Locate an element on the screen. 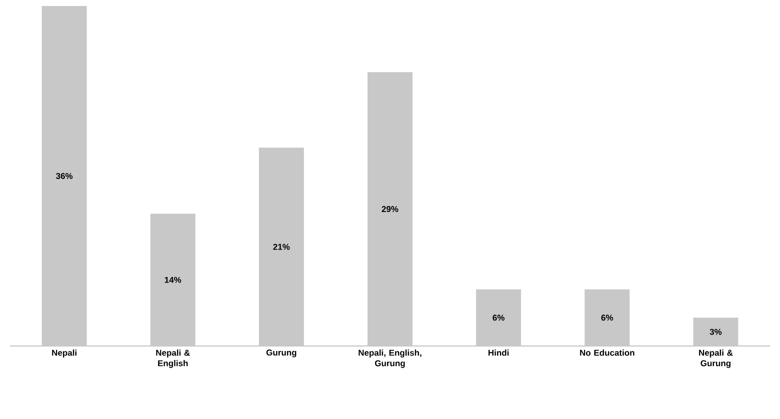 Image resolution: width=780 pixels, height=419 pixels. data-label: 14% is located at coordinates (173, 279).